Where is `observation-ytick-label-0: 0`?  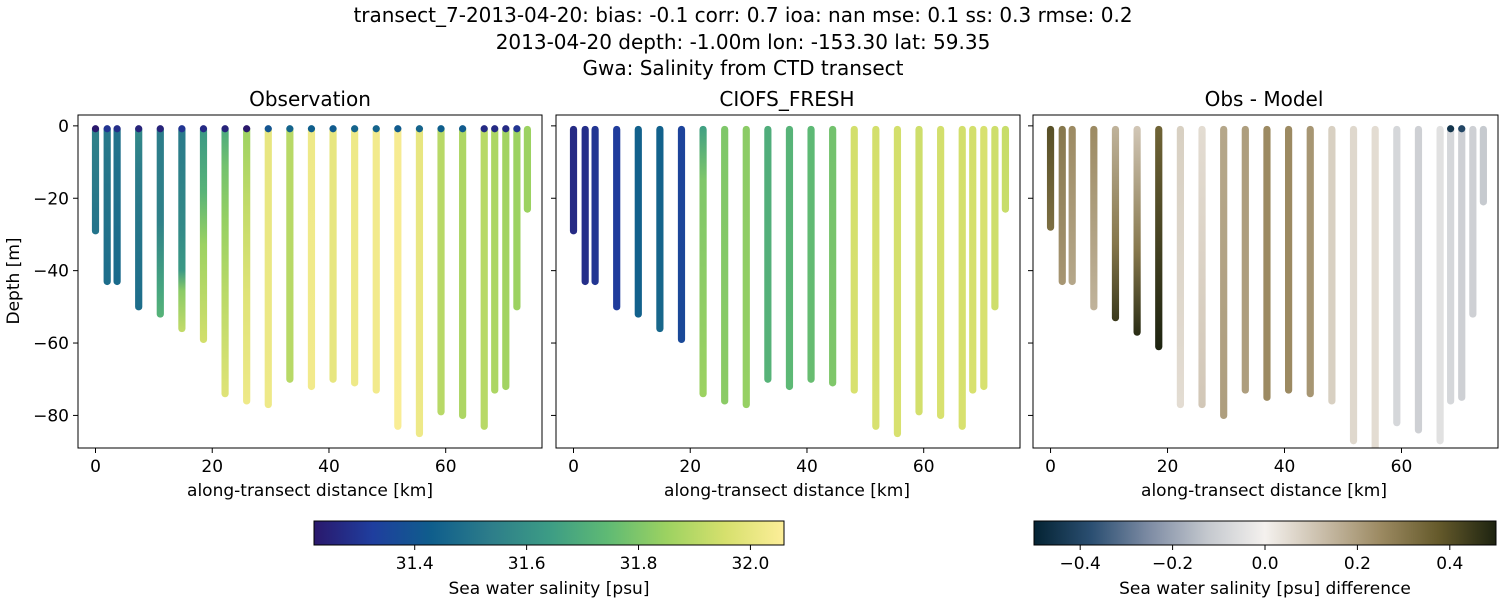
observation-ytick-label-0: 0 is located at coordinates (63, 127).